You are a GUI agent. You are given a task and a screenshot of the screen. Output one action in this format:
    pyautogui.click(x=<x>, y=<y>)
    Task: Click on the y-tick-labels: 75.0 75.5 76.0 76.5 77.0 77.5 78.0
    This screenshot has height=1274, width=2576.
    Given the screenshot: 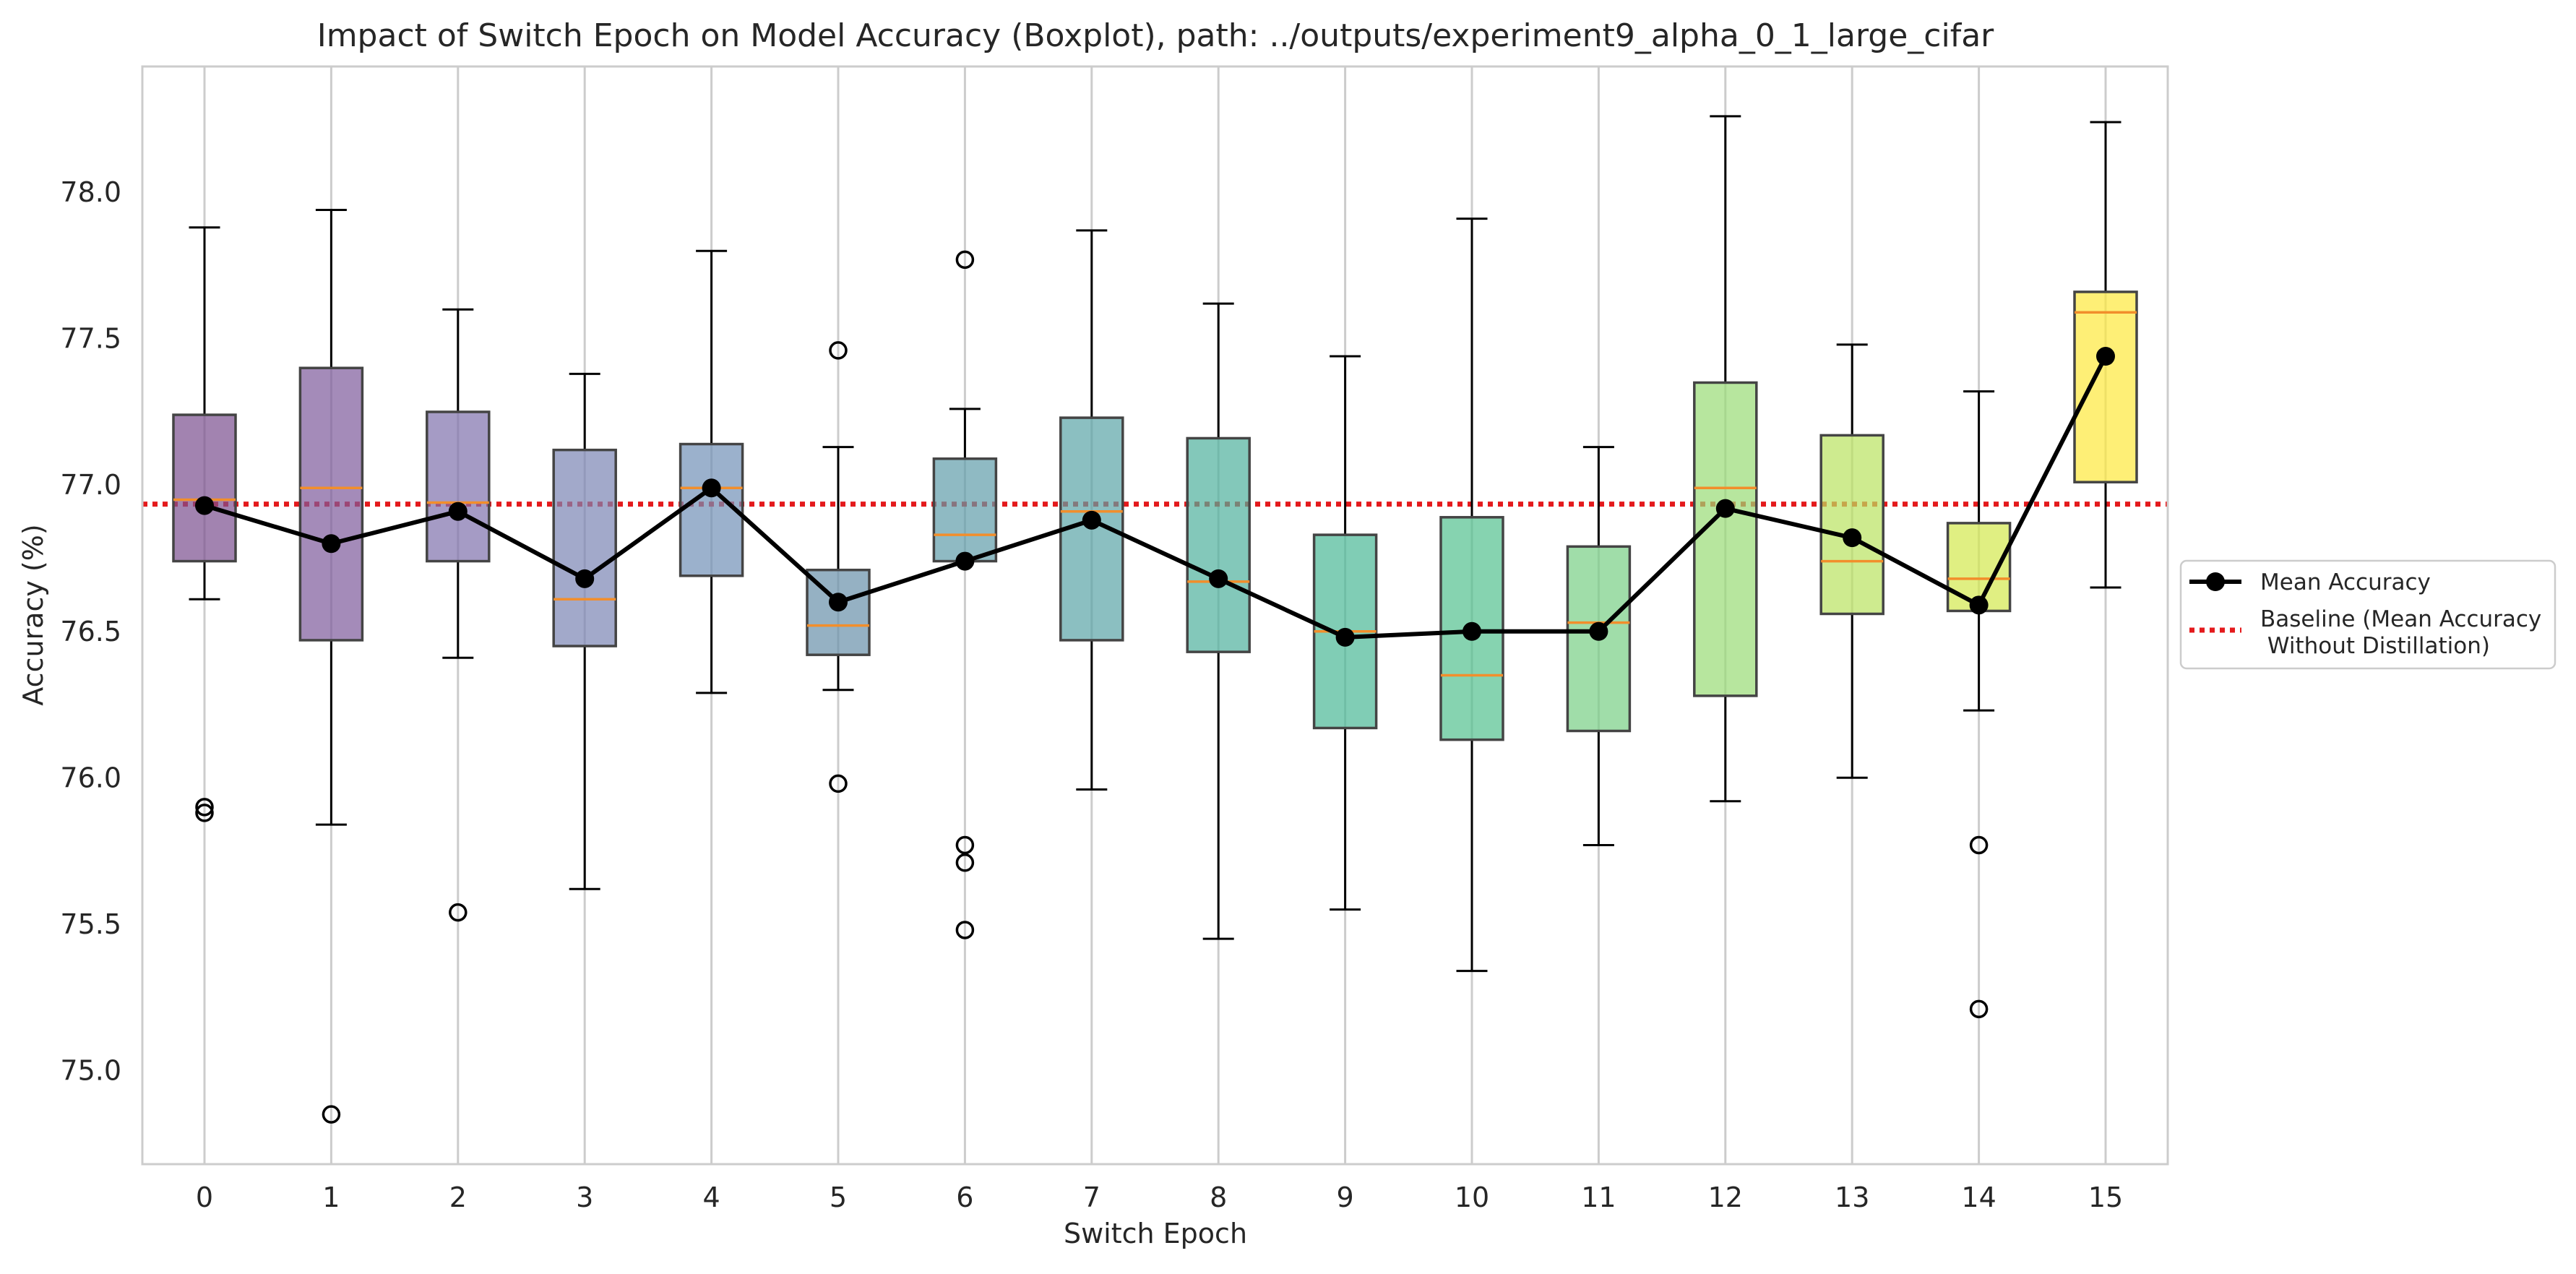 What is the action you would take?
    pyautogui.click(x=90, y=631)
    